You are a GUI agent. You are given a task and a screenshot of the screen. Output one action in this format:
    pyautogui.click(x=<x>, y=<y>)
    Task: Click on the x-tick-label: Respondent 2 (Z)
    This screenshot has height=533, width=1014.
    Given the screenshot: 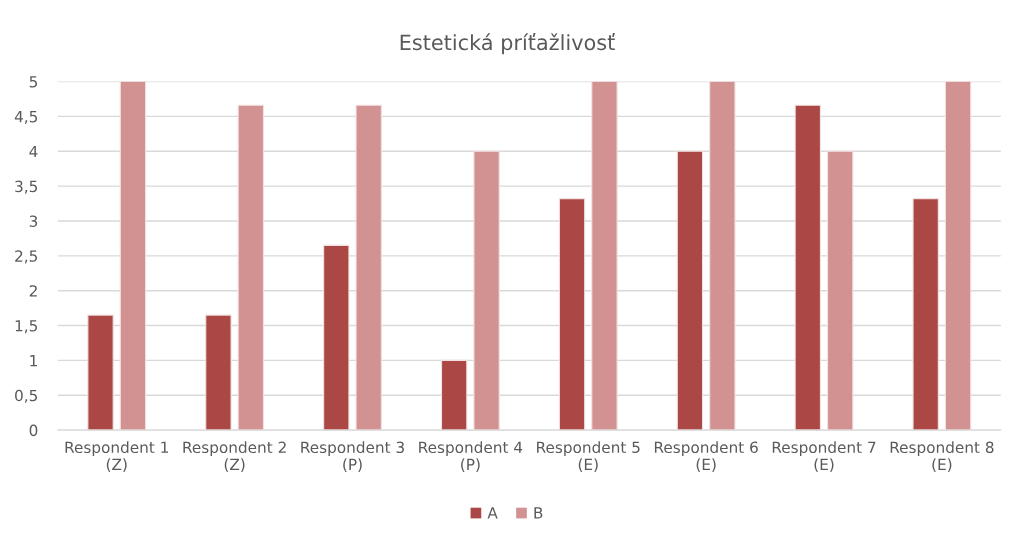 What is the action you would take?
    pyautogui.click(x=234, y=456)
    